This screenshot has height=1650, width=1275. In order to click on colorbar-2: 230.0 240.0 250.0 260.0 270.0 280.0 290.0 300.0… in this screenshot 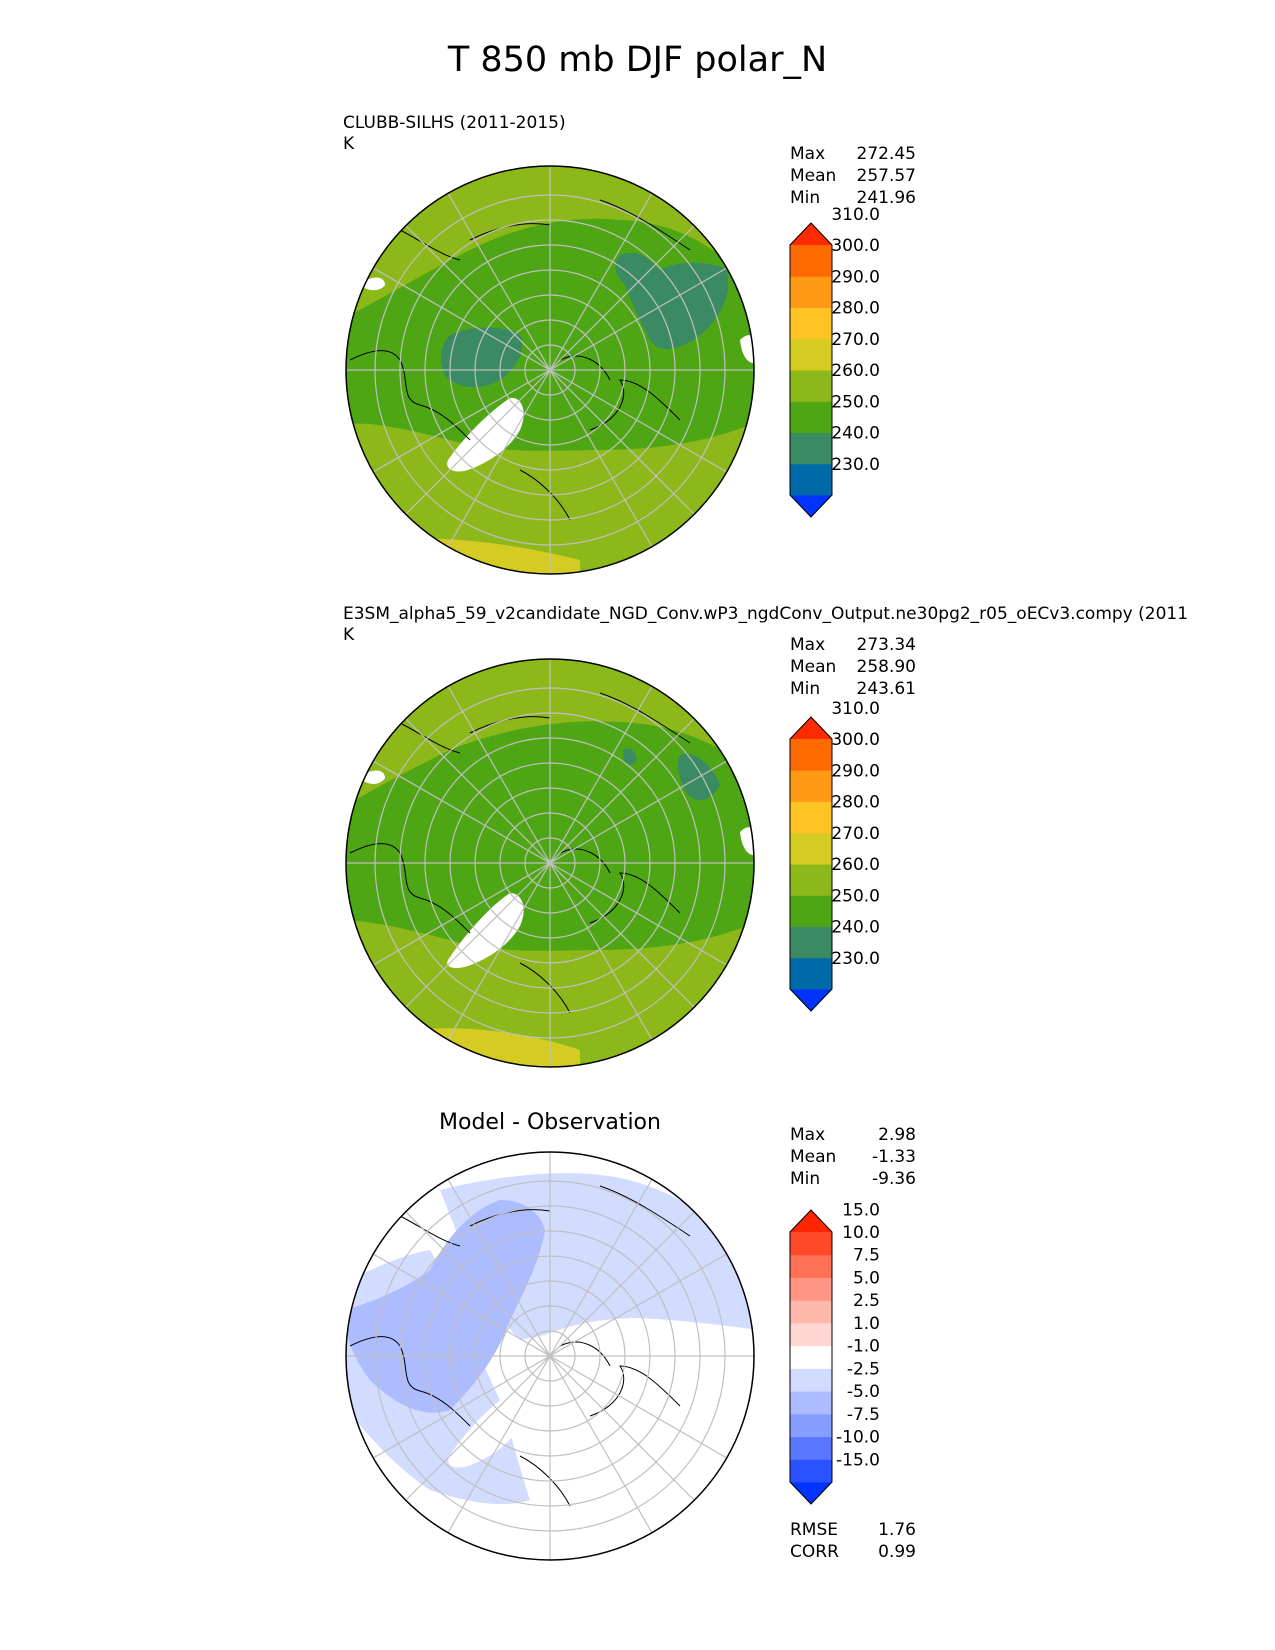, I will do `click(834, 855)`.